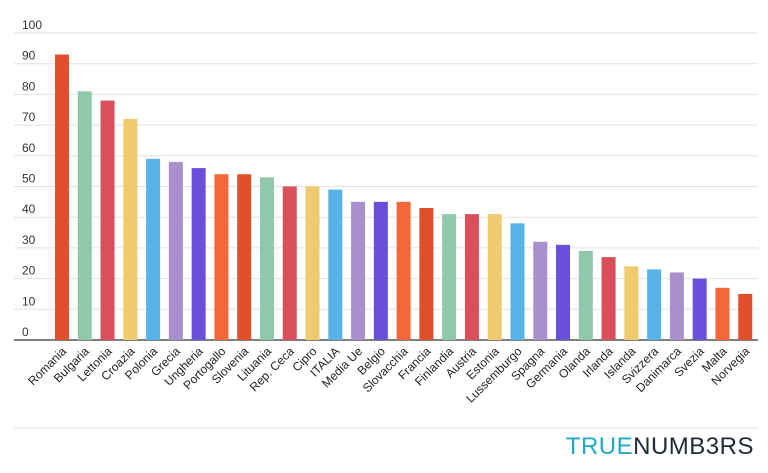  I want to click on y-tick-label: 30, so click(29, 240).